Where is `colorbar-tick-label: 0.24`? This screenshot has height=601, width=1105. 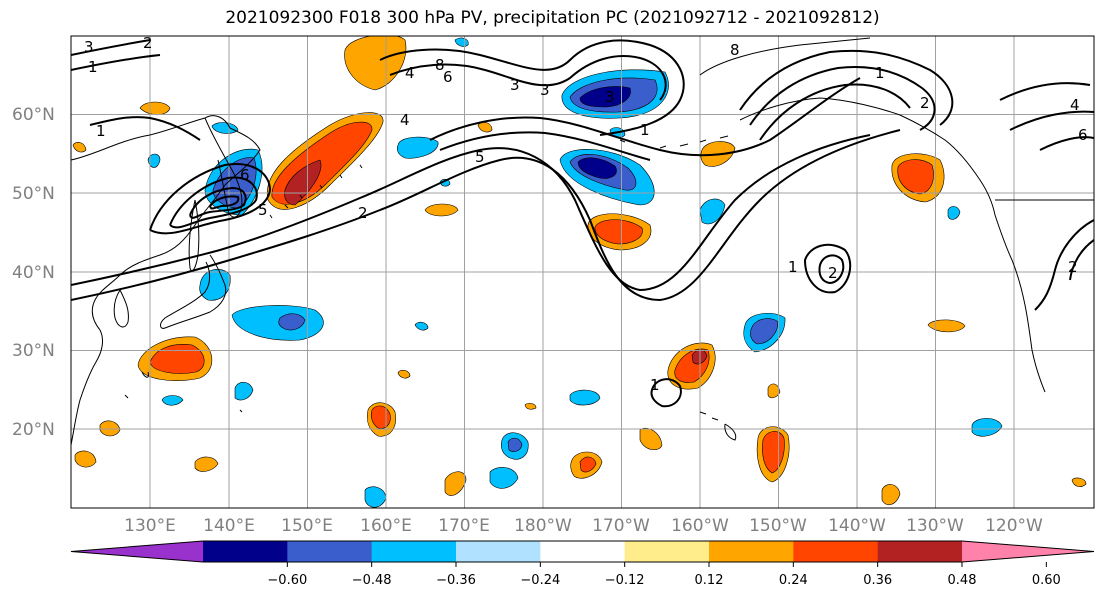
colorbar-tick-label: 0.24 is located at coordinates (793, 580).